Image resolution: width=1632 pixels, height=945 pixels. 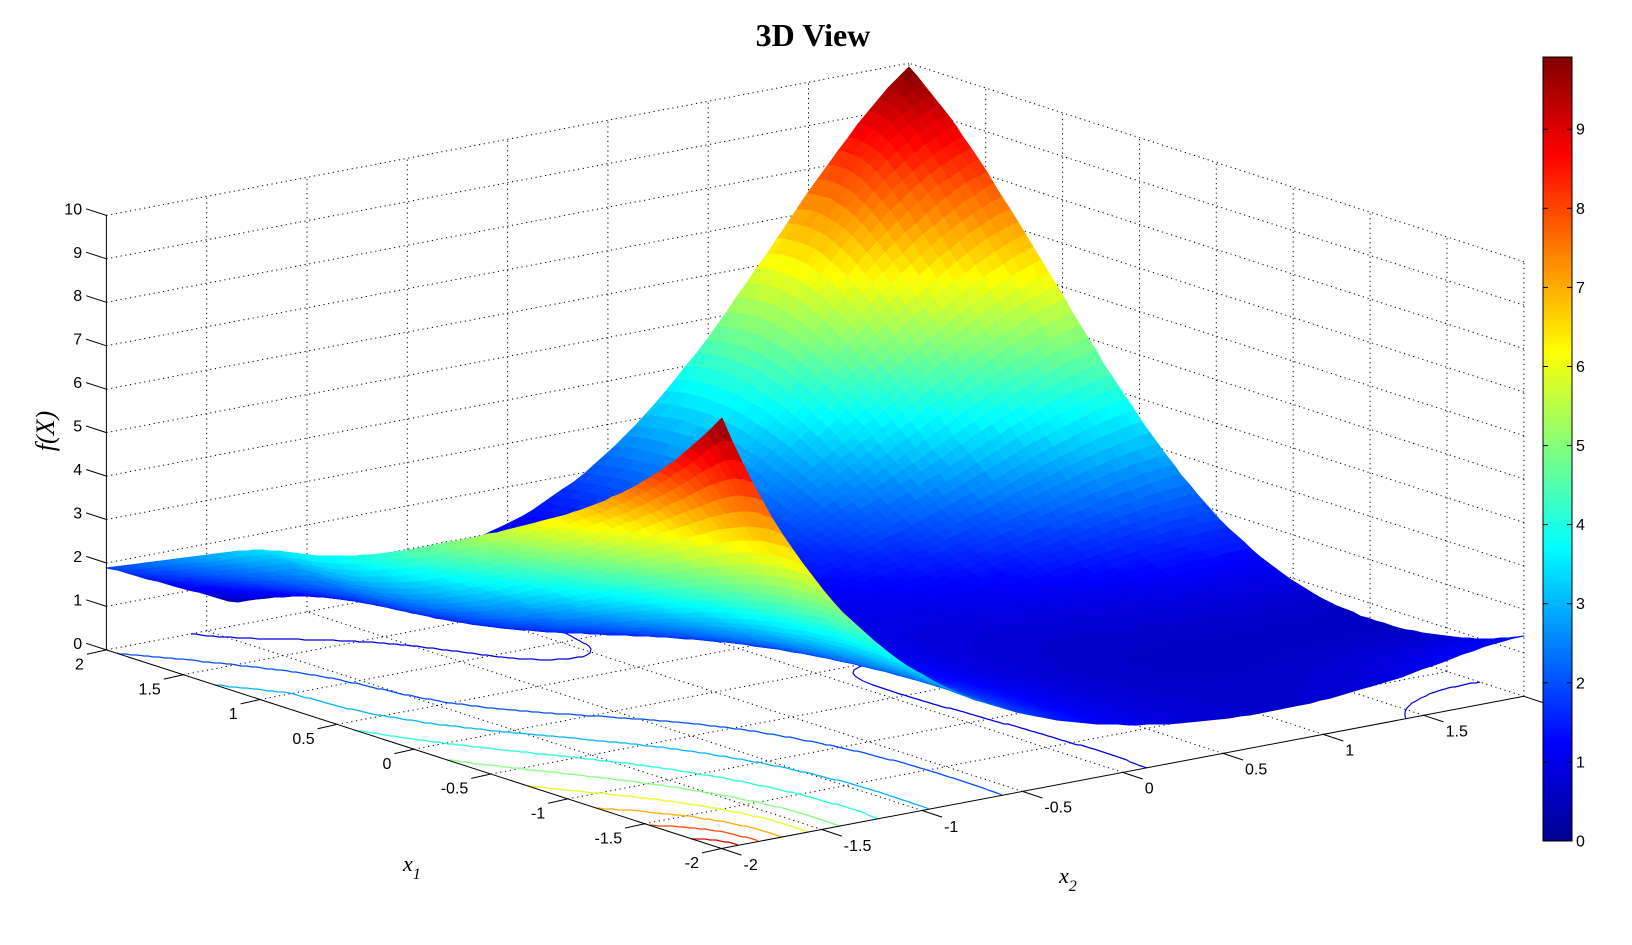 What do you see at coordinates (813, 35) in the screenshot?
I see `svg-text: 3D View` at bounding box center [813, 35].